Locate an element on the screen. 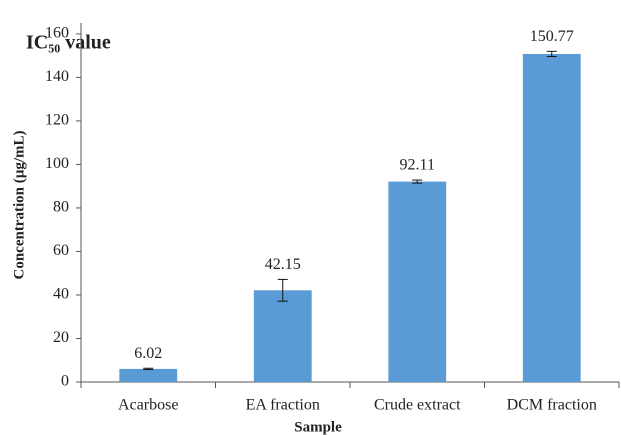  data-label: 6.02 is located at coordinates (148, 353).